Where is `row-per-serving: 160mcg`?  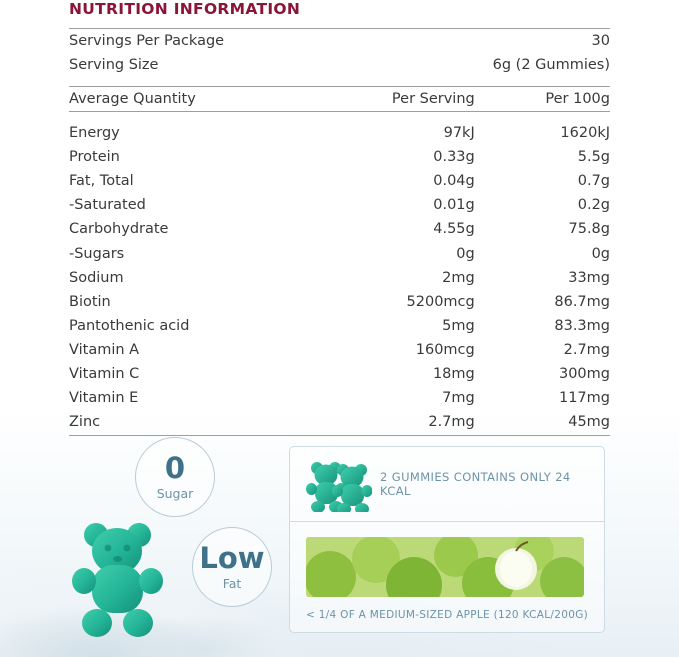 row-per-serving: 160mcg is located at coordinates (445, 350).